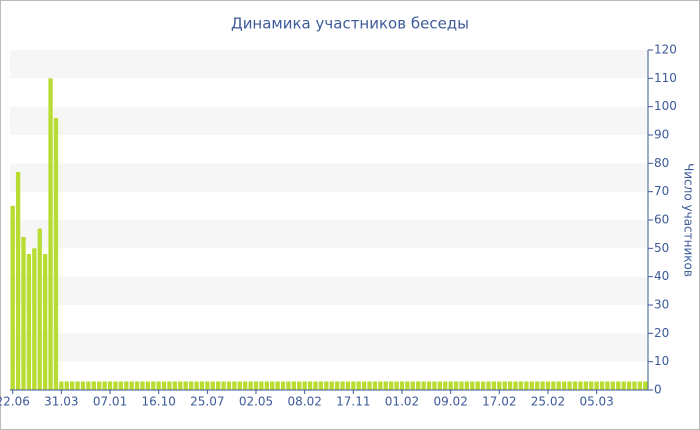  I want to click on x-tick-label: 07.01, so click(110, 402).